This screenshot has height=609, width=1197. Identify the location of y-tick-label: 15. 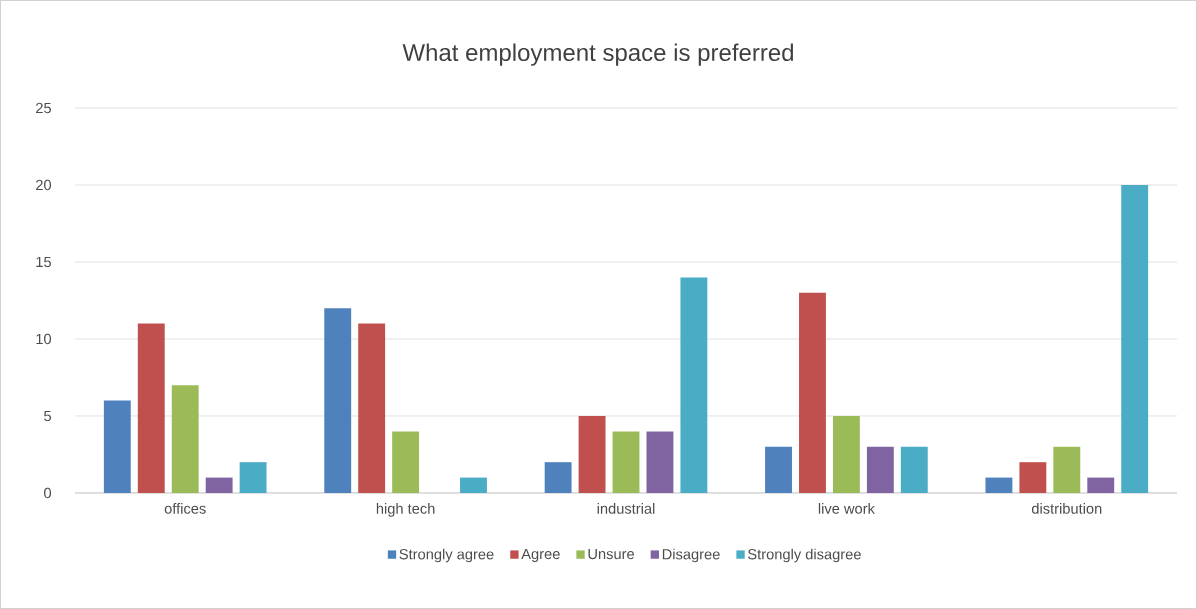
(43, 262).